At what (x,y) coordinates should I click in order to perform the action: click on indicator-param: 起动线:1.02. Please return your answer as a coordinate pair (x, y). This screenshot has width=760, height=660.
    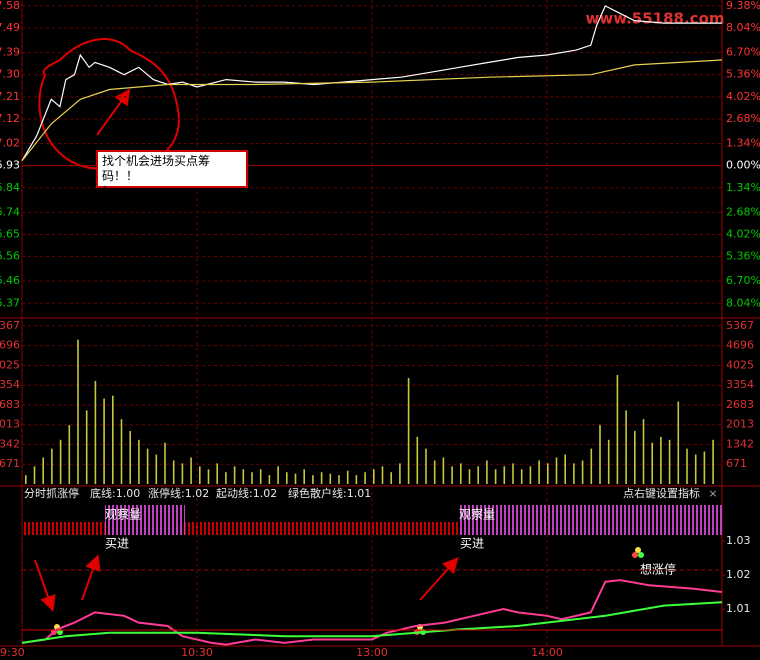
    Looking at the image, I should click on (246, 493).